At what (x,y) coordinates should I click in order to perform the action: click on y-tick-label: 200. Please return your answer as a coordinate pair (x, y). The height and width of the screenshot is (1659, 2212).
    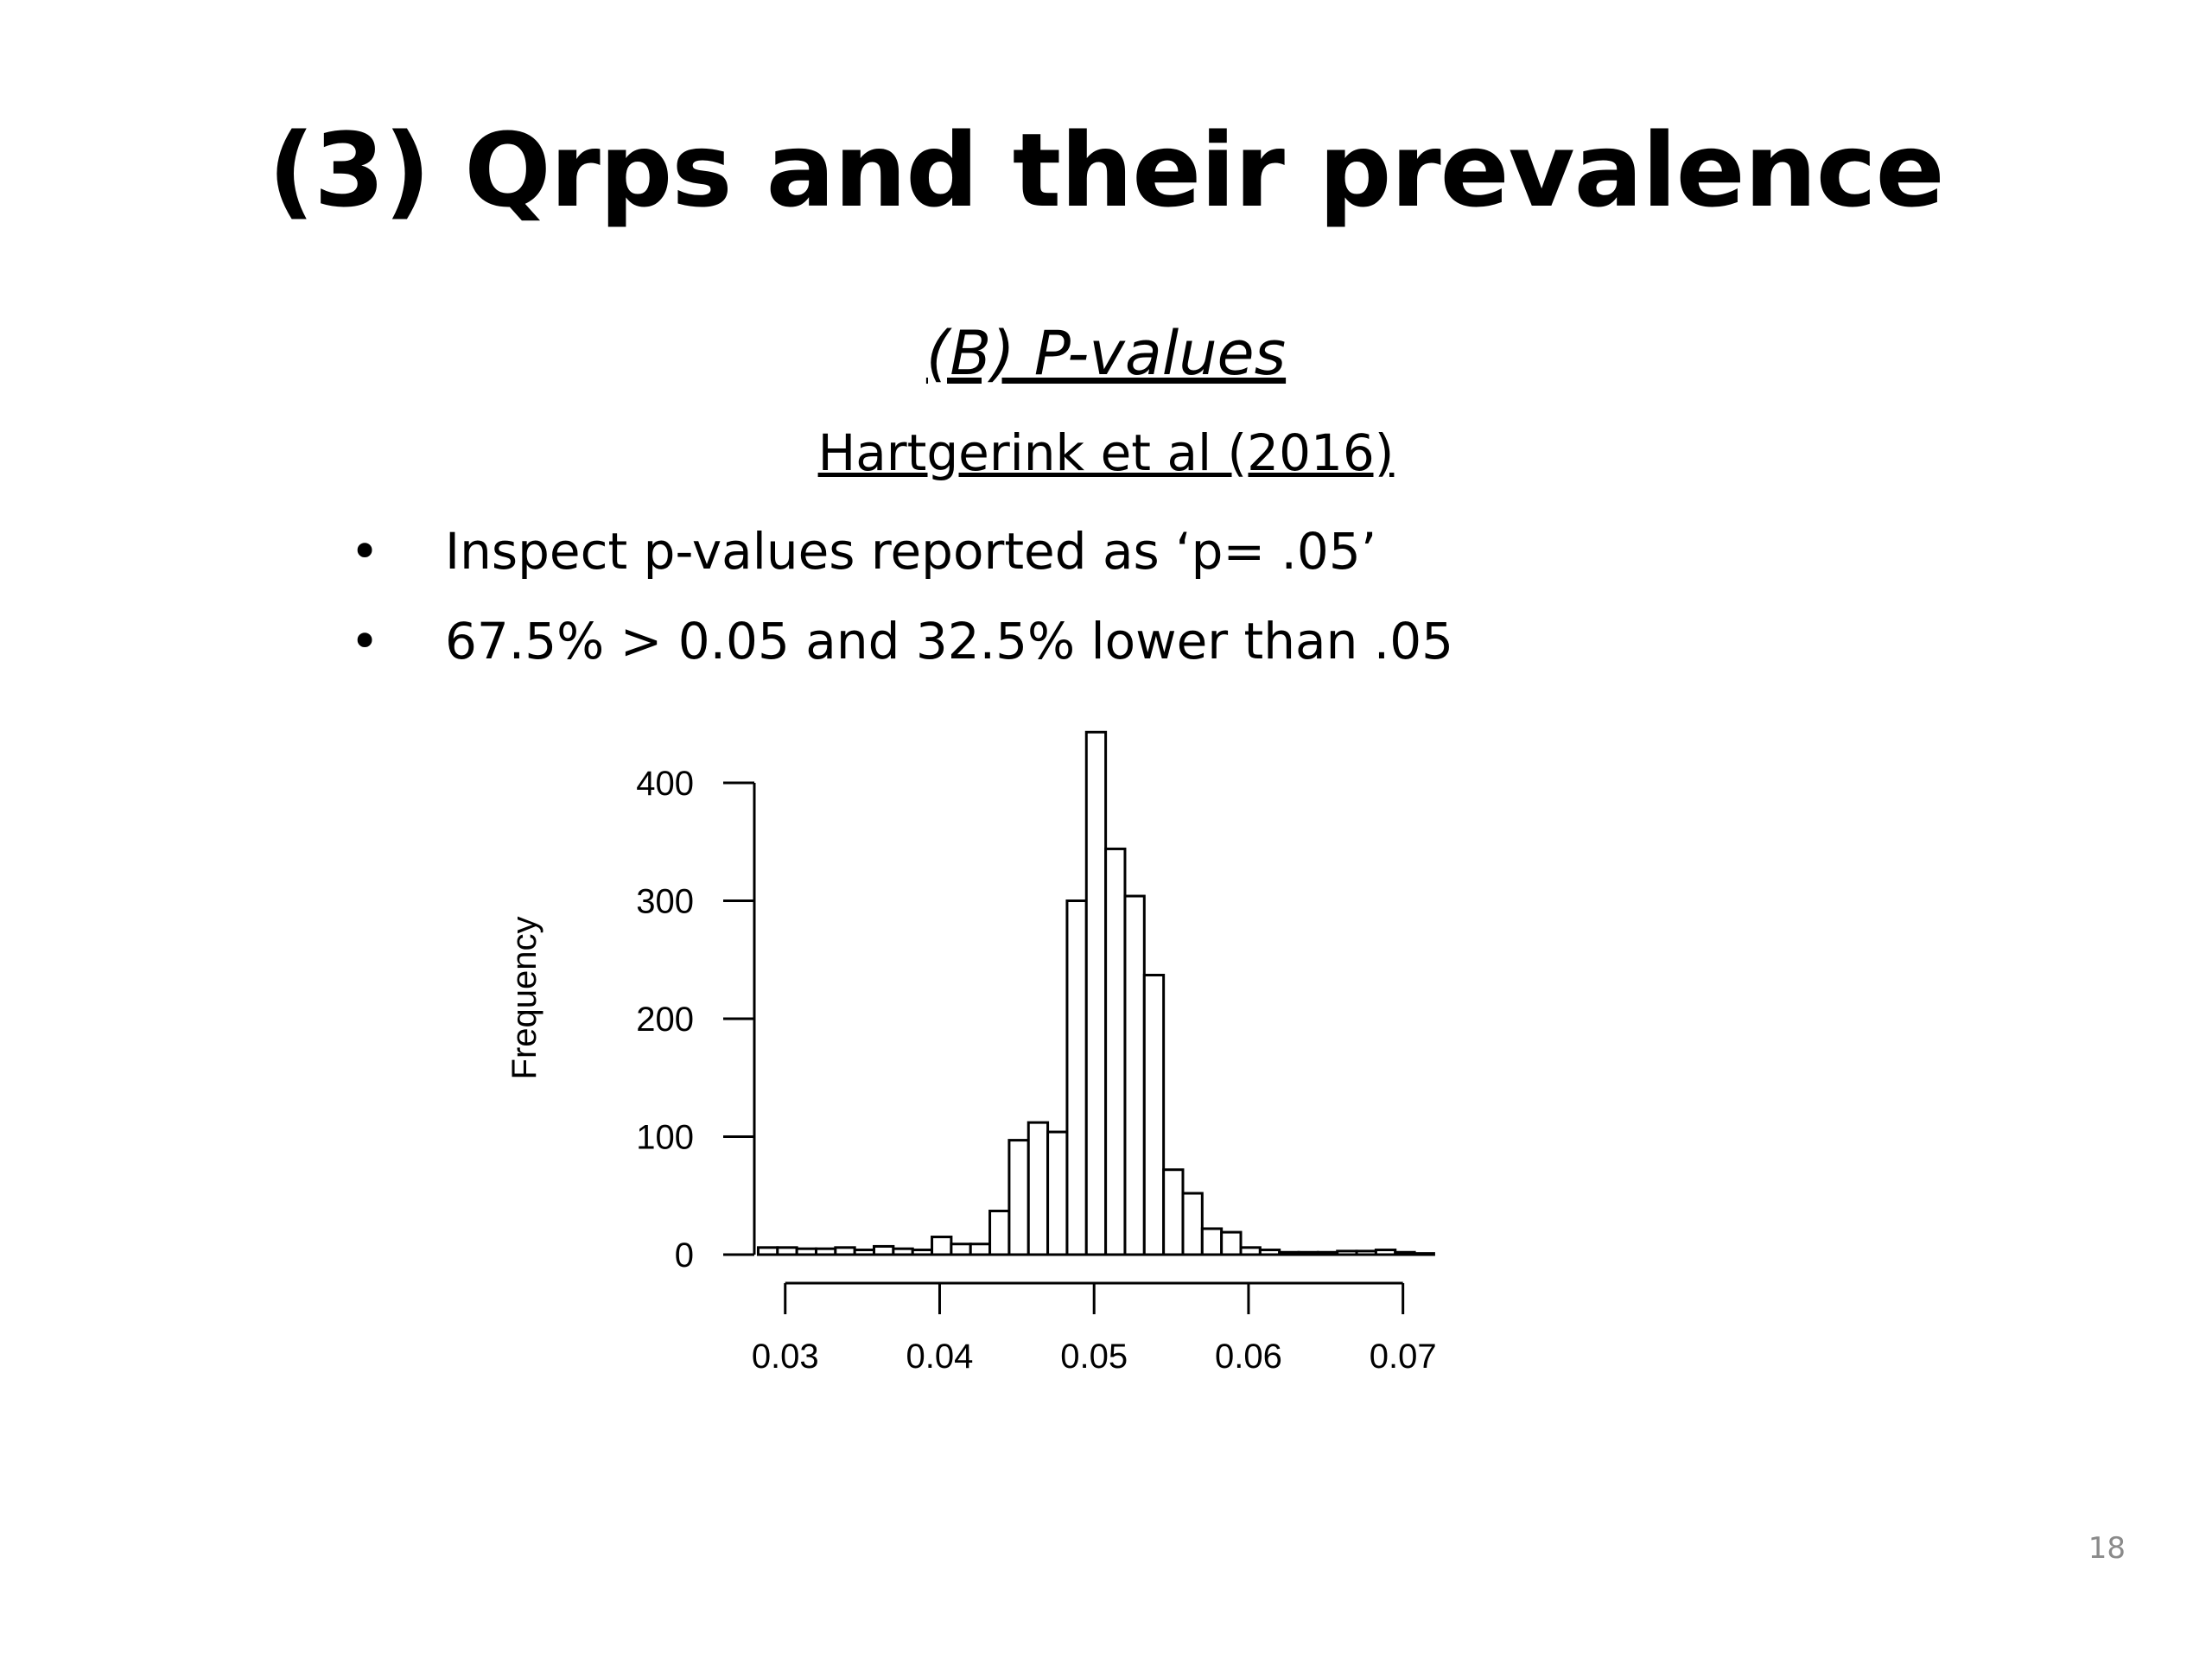
    Looking at the image, I should click on (665, 1020).